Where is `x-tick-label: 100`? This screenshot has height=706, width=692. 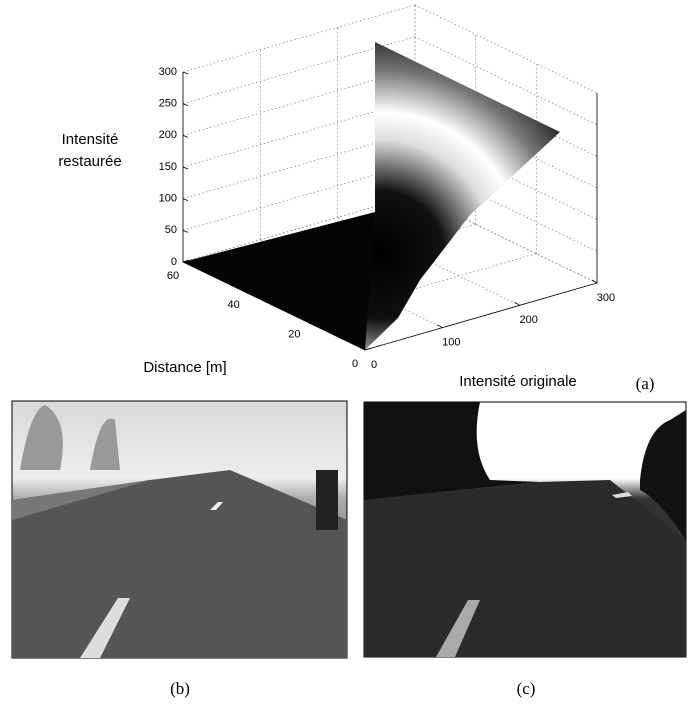
x-tick-label: 100 is located at coordinates (451, 343).